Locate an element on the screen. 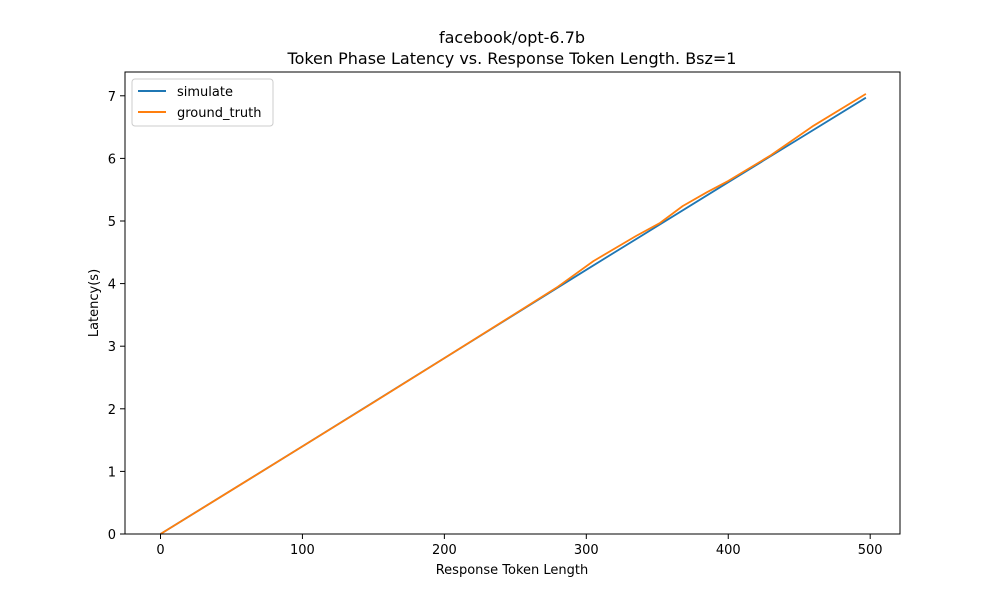 Image resolution: width=1000 pixels, height=600 pixels. legend: simulate ground_truth is located at coordinates (202, 102).